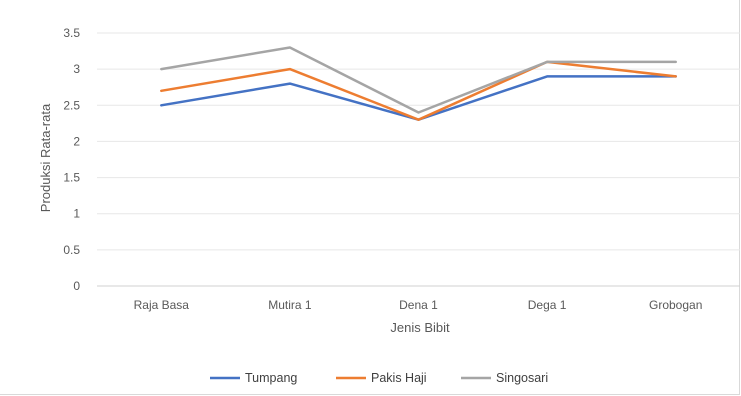  What do you see at coordinates (399, 378) in the screenshot?
I see `legend-label: Pakis Haji` at bounding box center [399, 378].